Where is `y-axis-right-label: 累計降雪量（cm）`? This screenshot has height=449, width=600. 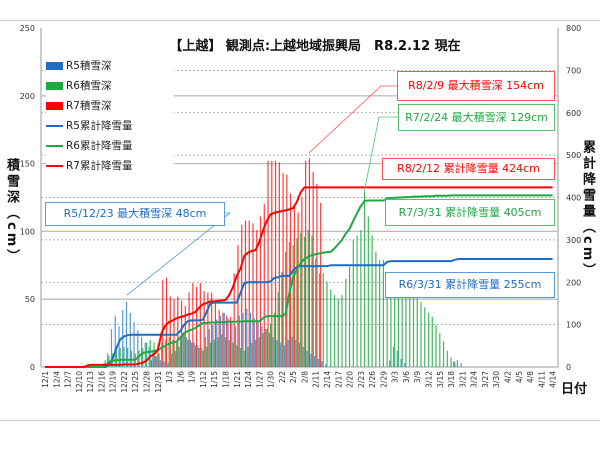 y-axis-right-label: 累計降雪量（cm） is located at coordinates (587, 210).